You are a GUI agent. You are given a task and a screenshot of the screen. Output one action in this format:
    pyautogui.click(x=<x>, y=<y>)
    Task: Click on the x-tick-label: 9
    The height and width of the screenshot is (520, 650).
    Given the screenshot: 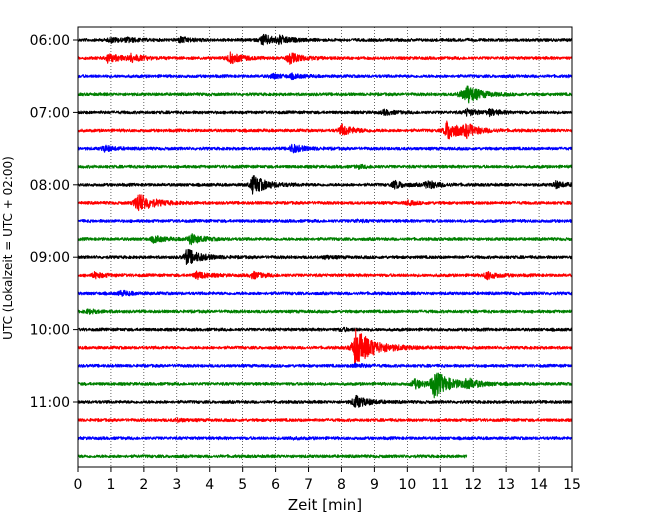 What is the action you would take?
    pyautogui.click(x=374, y=485)
    